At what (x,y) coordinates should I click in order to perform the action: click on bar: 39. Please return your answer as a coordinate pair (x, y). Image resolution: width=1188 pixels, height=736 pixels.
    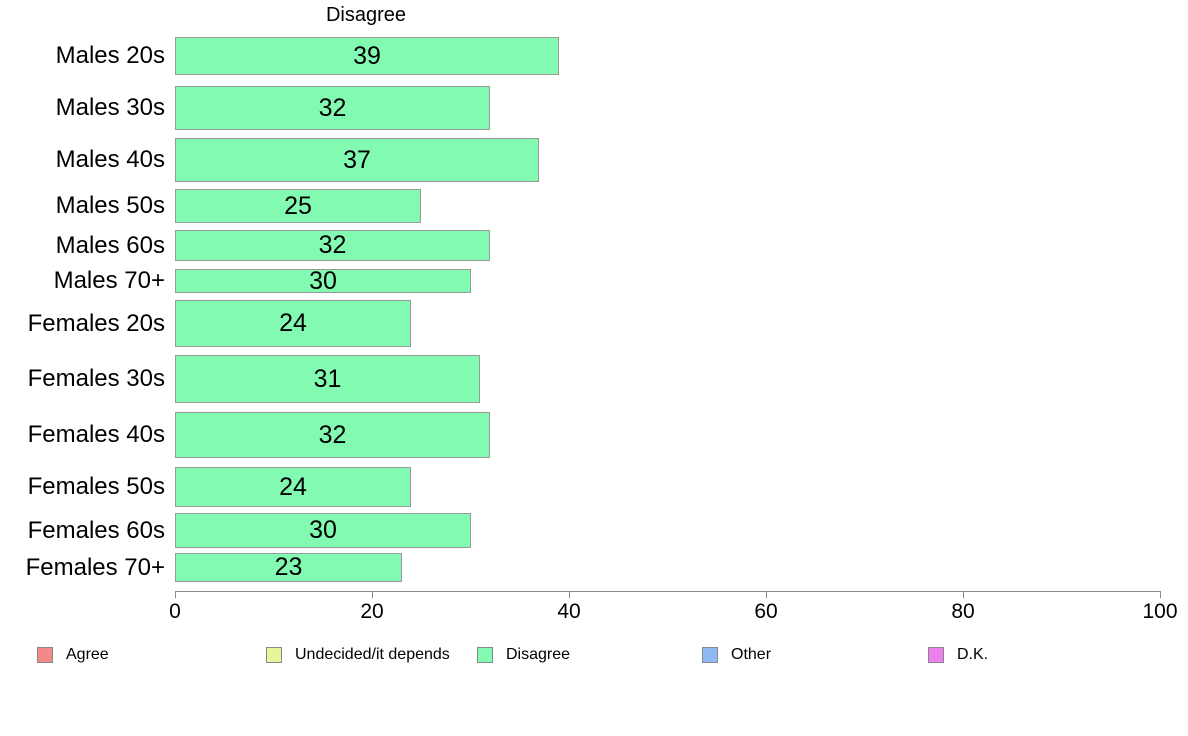
    Looking at the image, I should click on (367, 56).